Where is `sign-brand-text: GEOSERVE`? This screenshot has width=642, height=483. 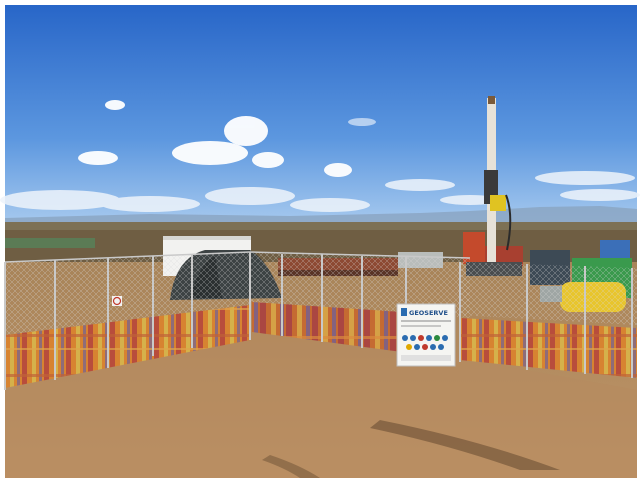
sign-brand-text: GEOSERVE is located at coordinates (428, 313).